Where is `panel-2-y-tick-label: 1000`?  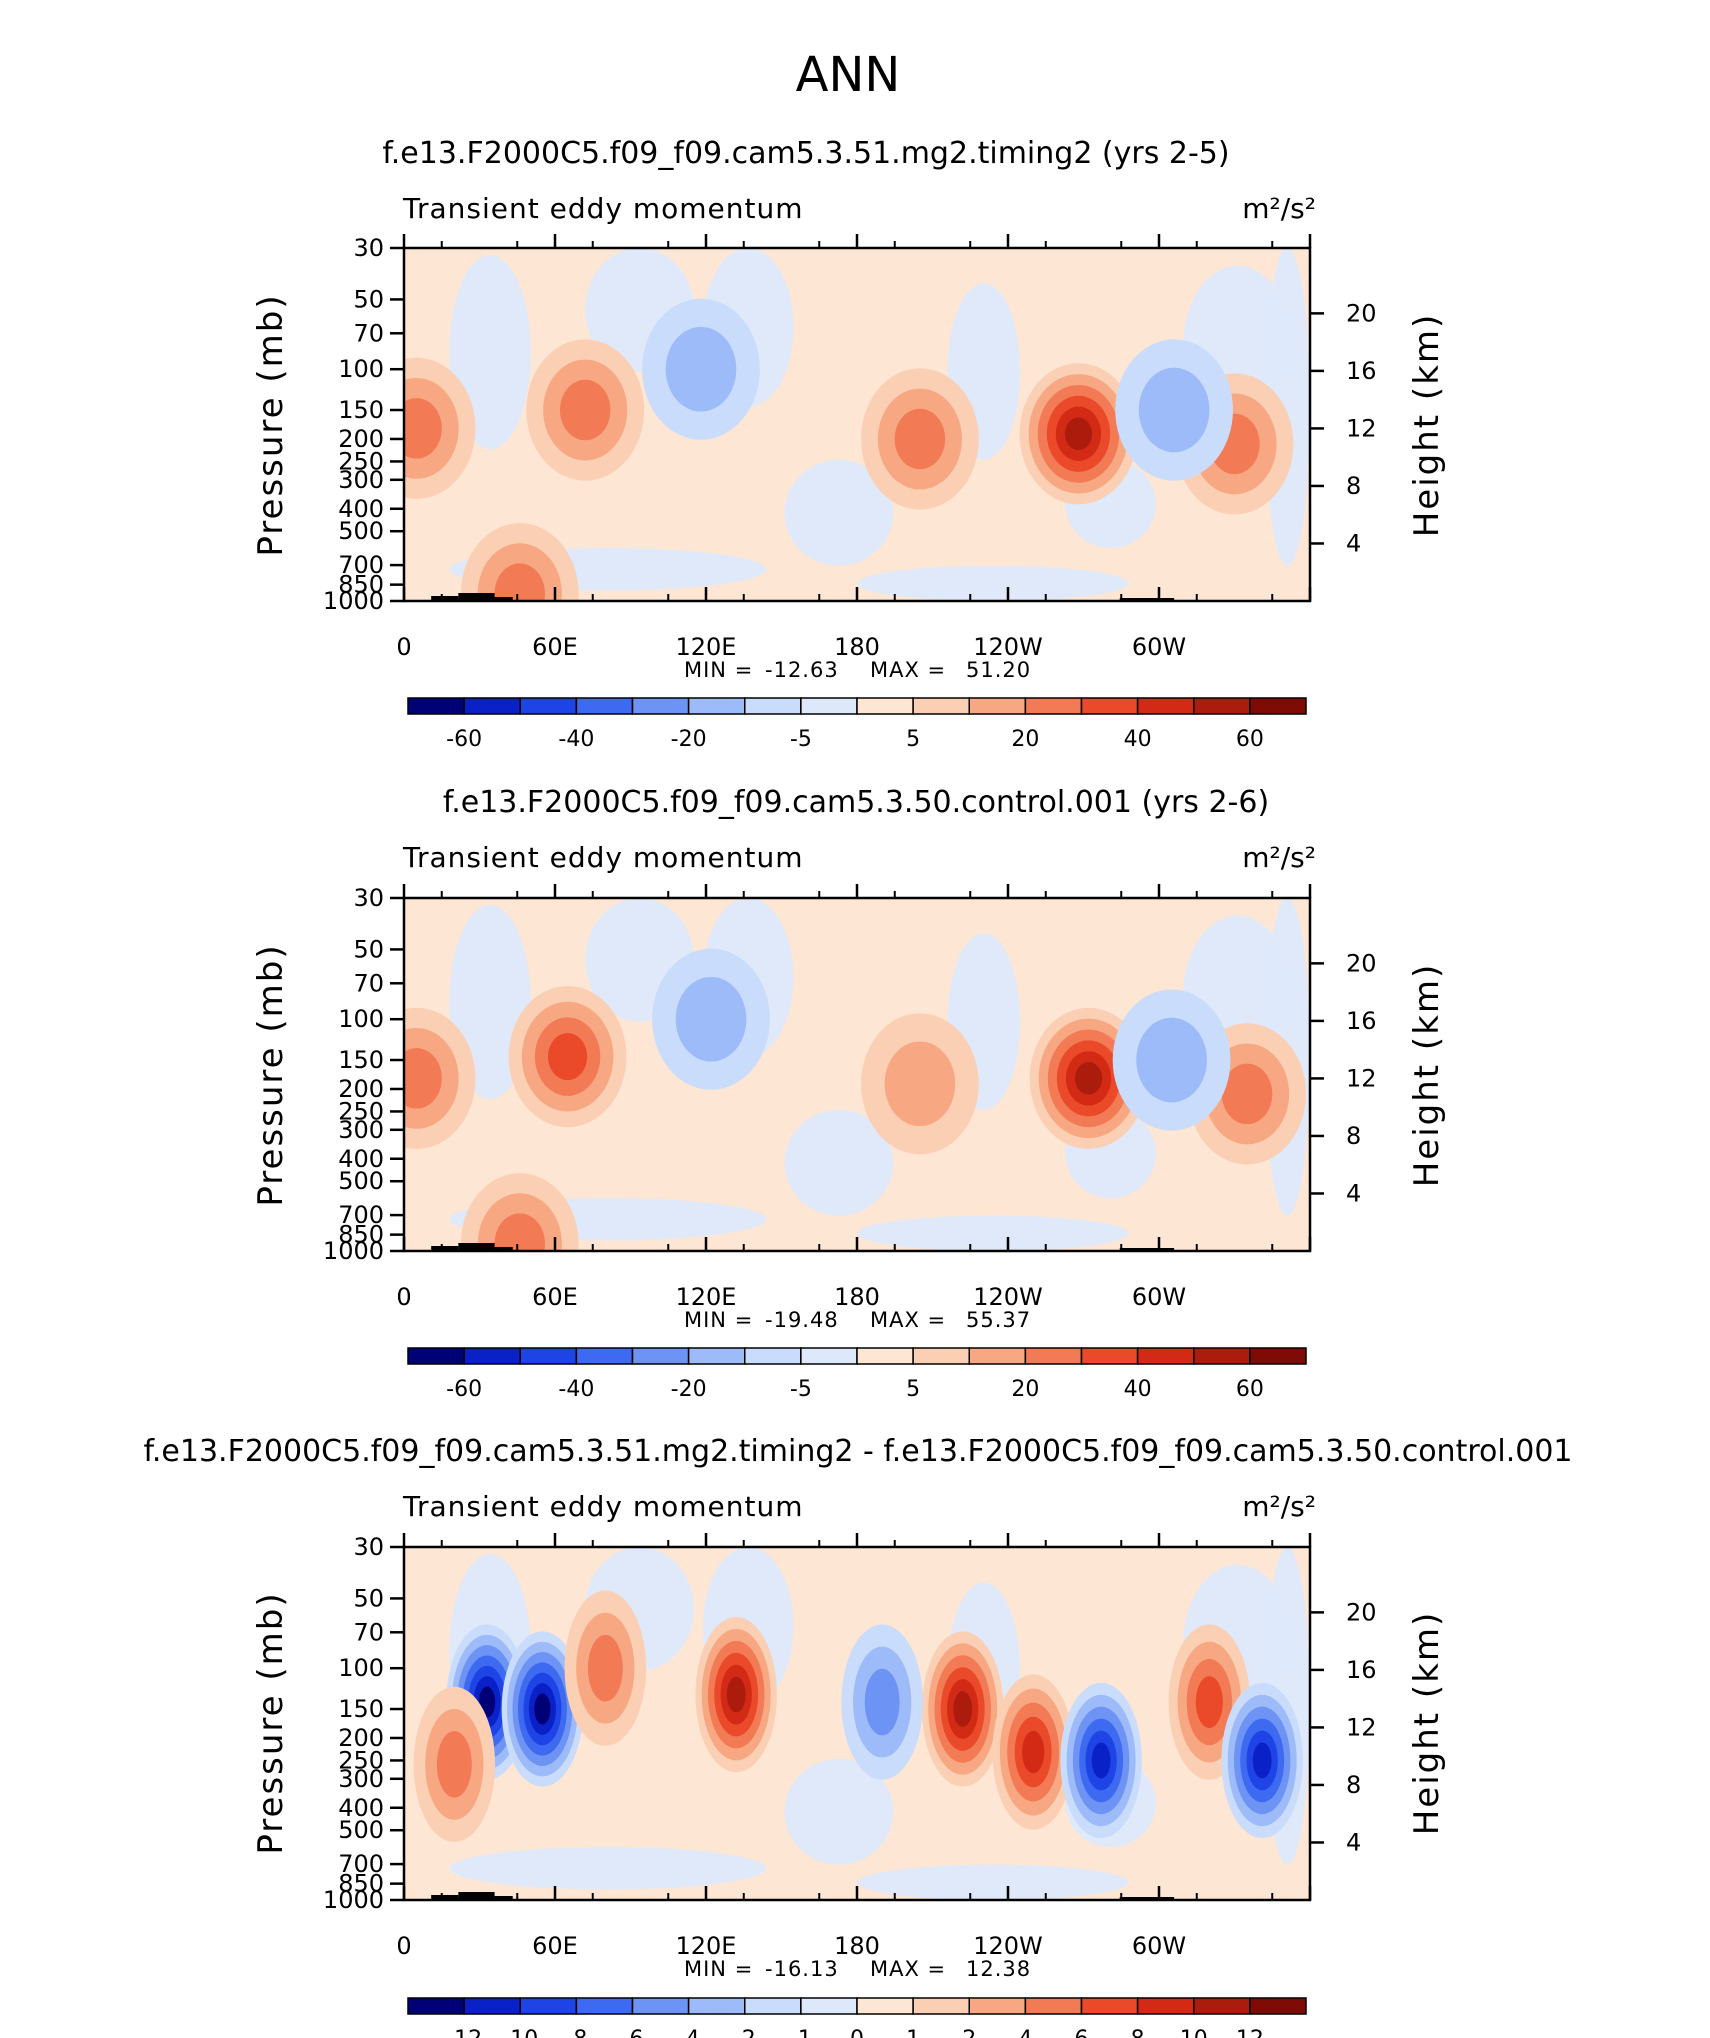 panel-2-y-tick-label: 1000 is located at coordinates (353, 1251).